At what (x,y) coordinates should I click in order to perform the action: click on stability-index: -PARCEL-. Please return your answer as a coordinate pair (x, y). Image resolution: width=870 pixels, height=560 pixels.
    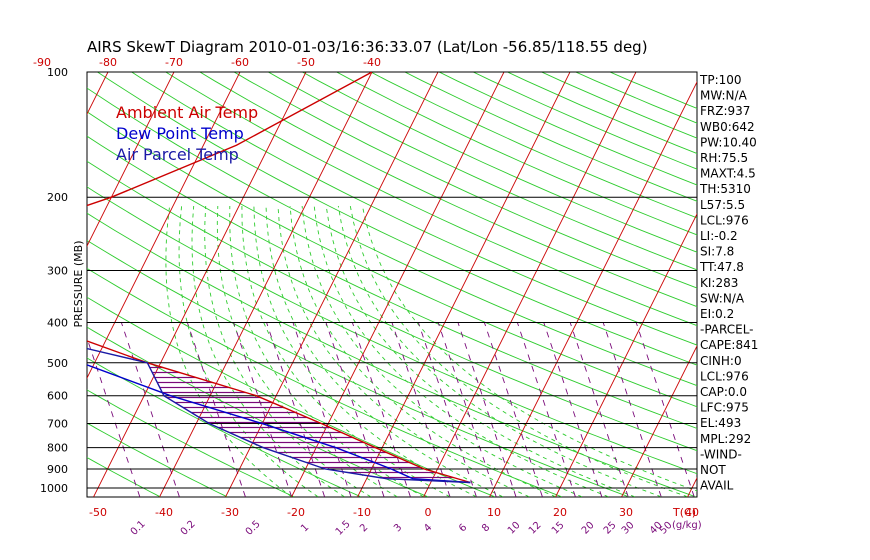
    Looking at the image, I should click on (727, 330).